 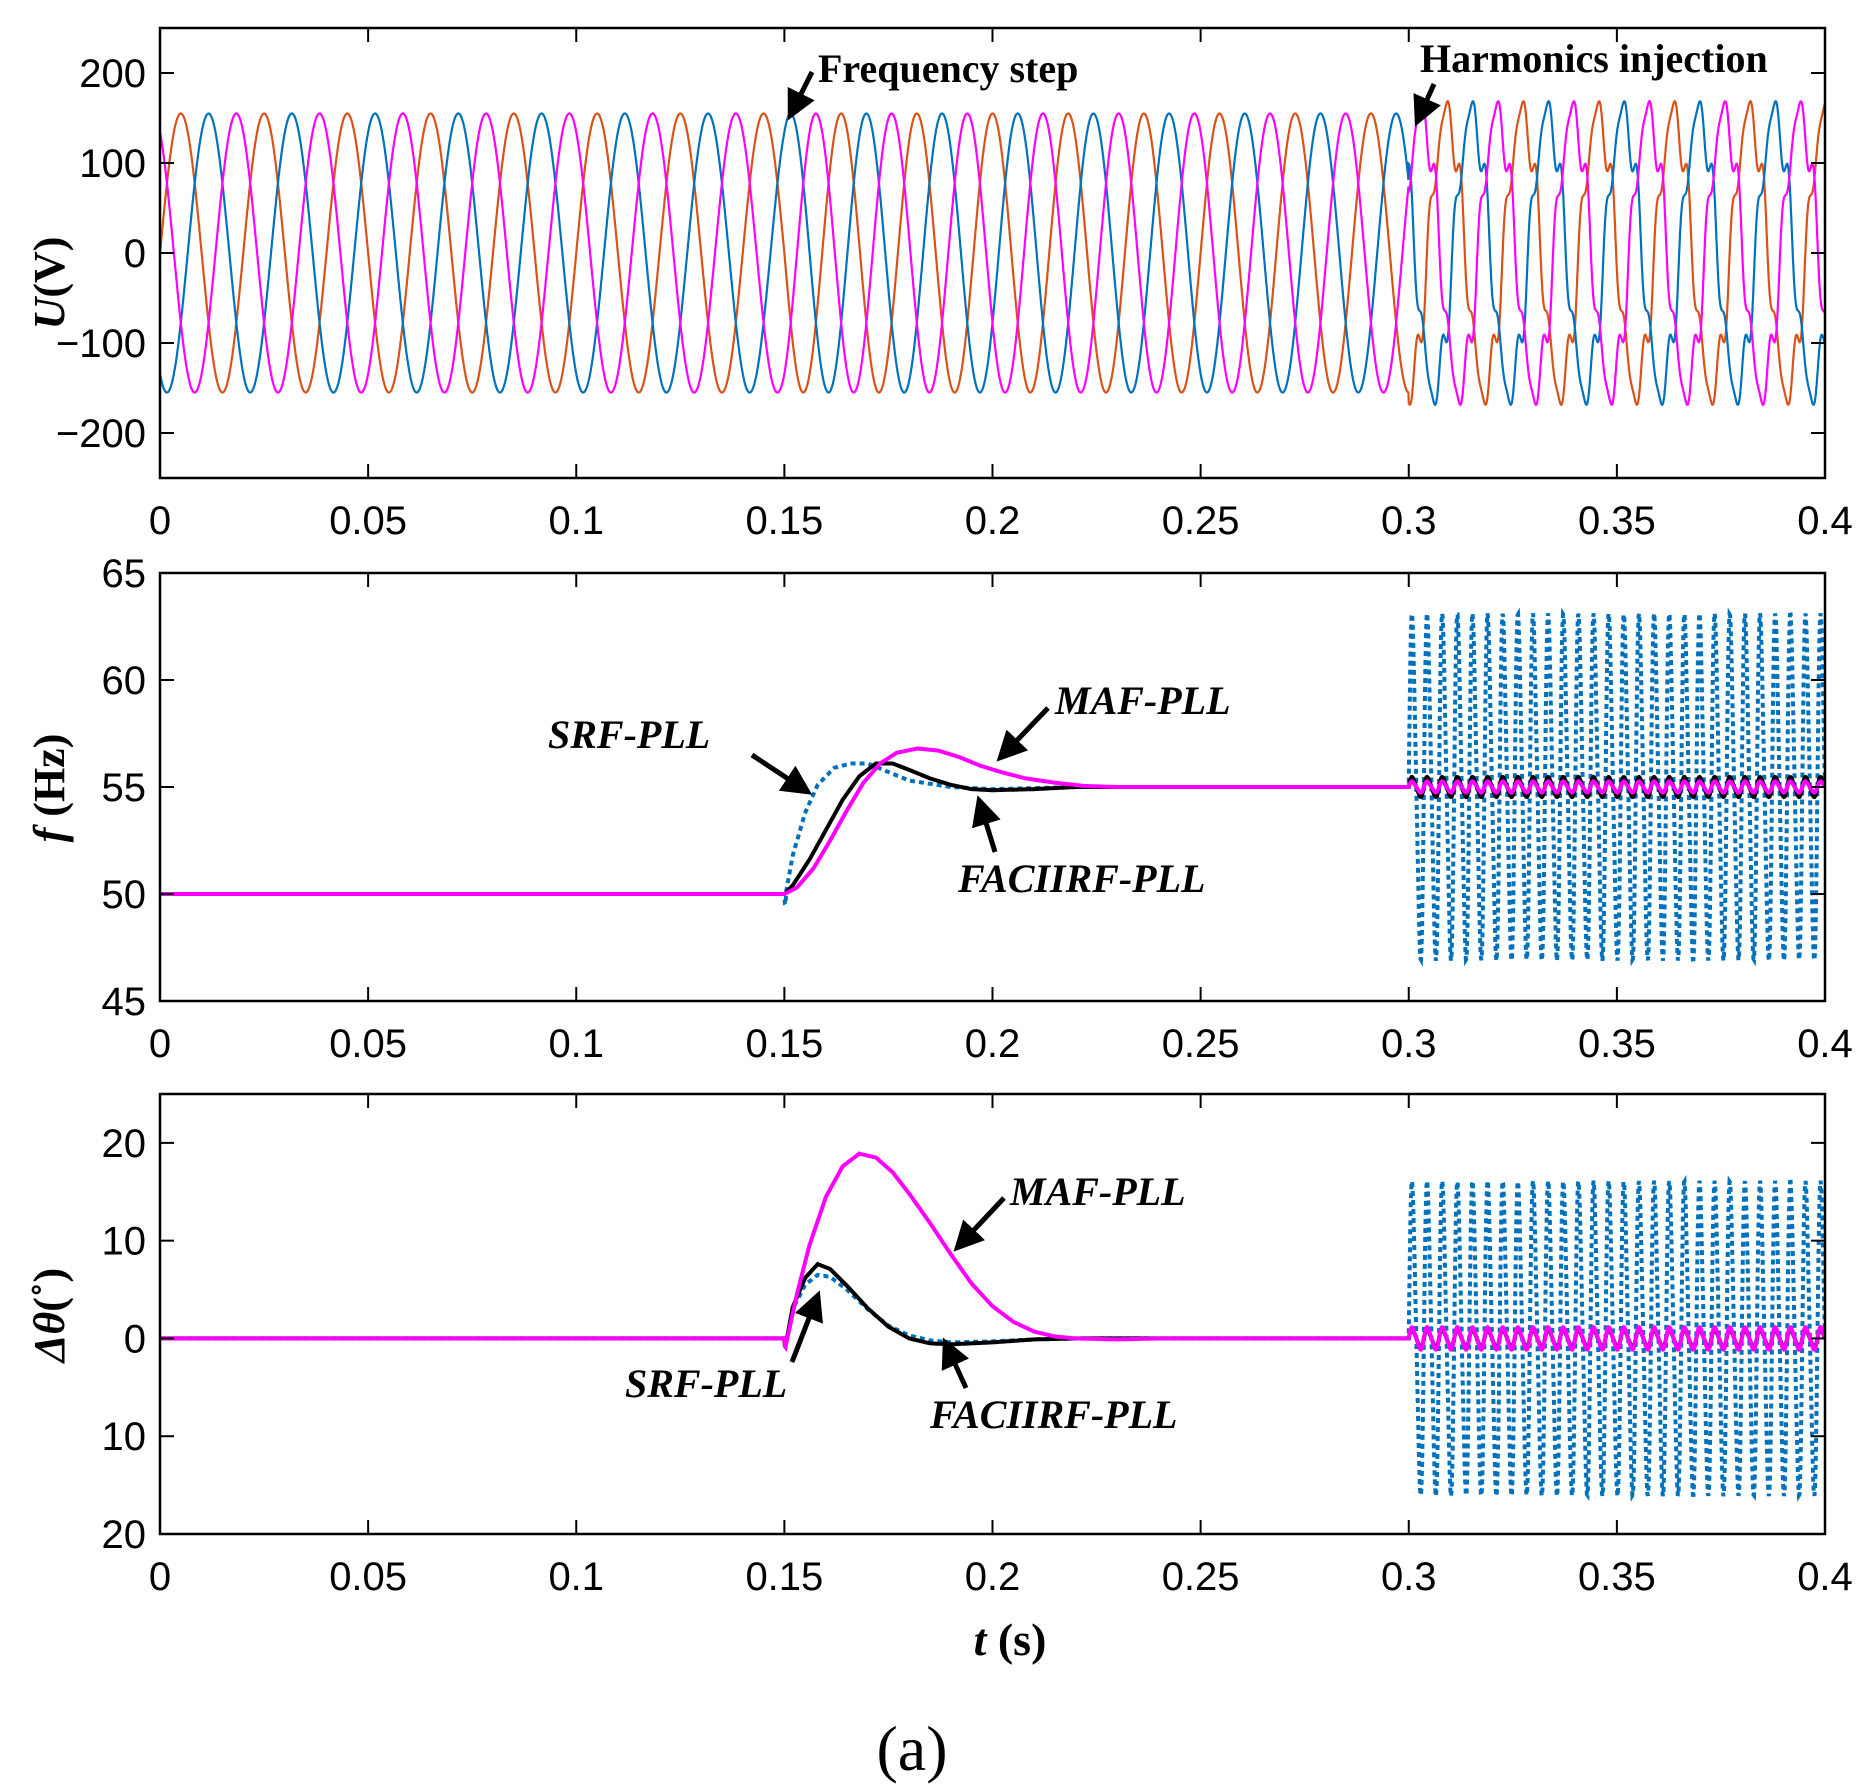 I want to click on frequency-x-tick-label: 0.05, so click(x=368, y=1044).